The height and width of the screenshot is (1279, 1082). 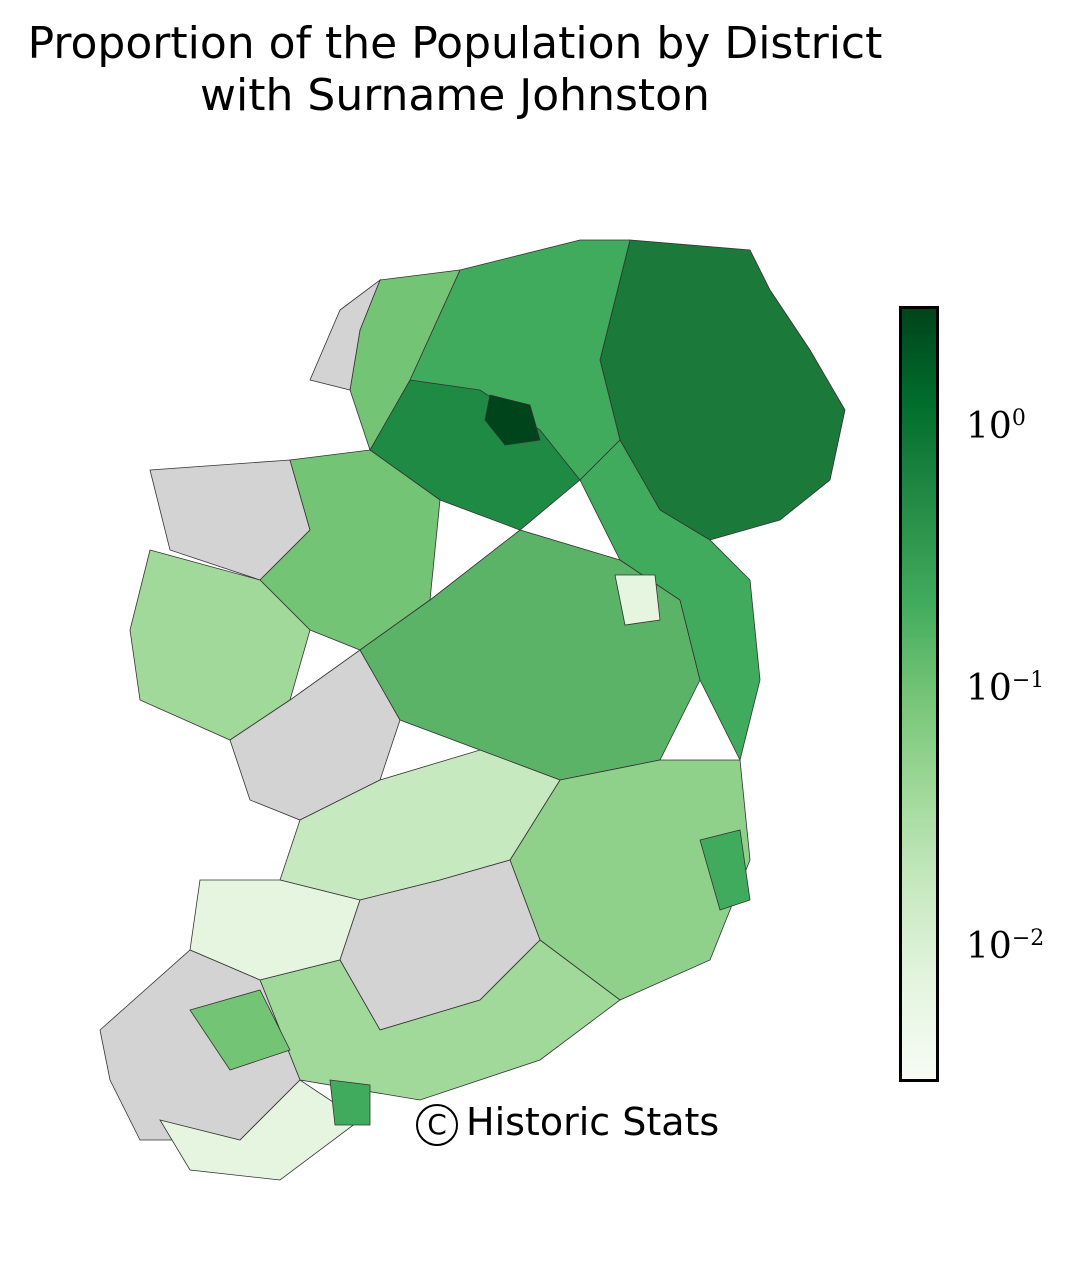 I want to click on colorbar-tick-label-2: 10⁻¹, so click(x=1005, y=688).